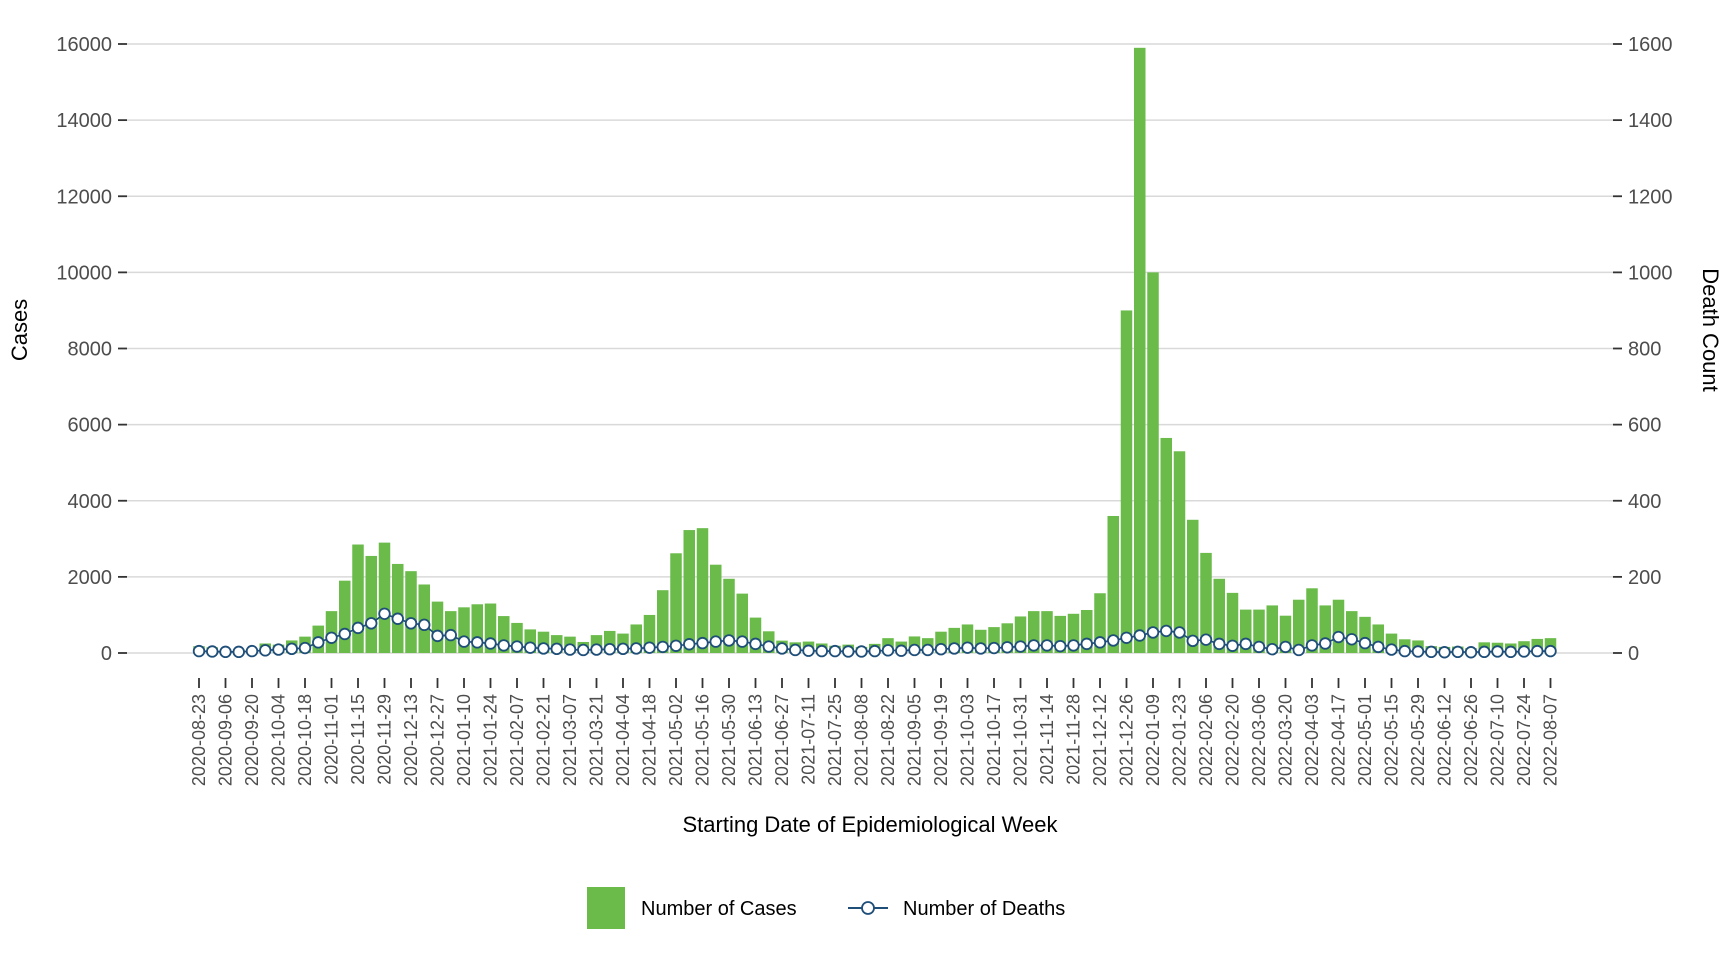 This screenshot has height=960, width=1728. I want to click on left-axis-tick-label: 6000, so click(90, 426).